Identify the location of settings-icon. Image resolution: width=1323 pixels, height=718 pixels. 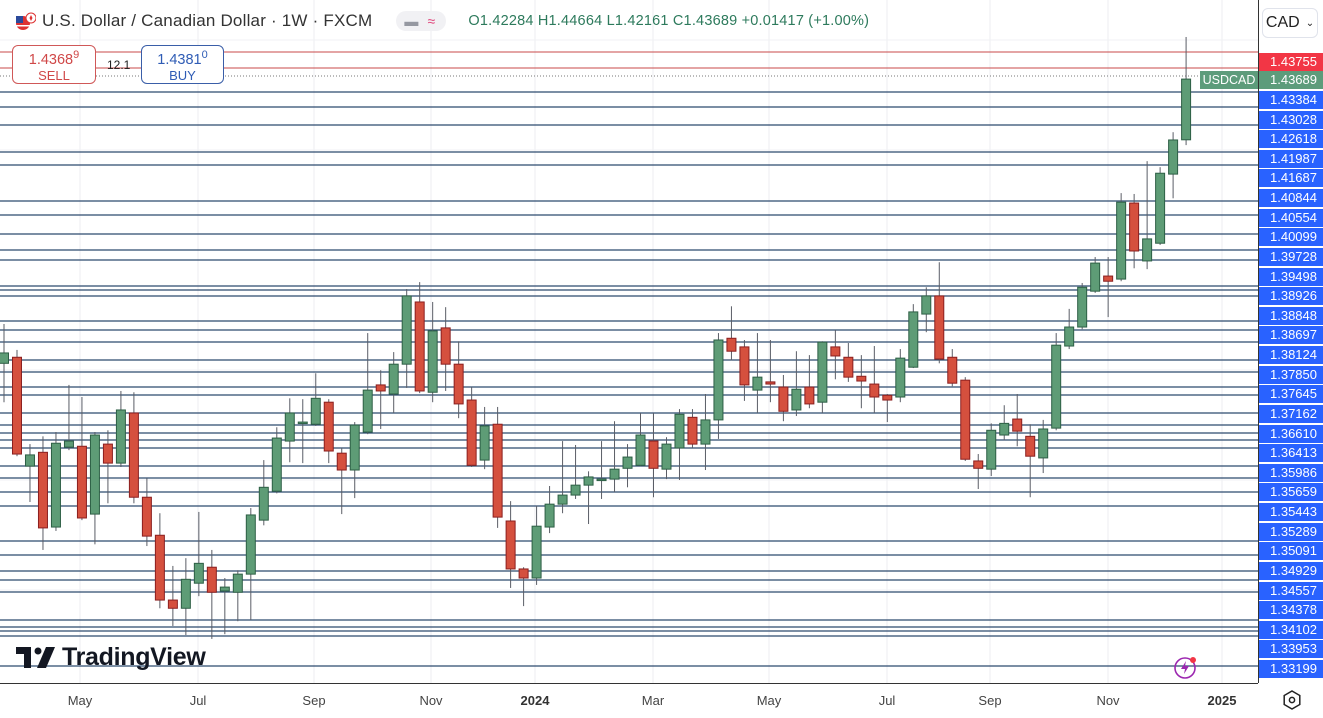
(1292, 700).